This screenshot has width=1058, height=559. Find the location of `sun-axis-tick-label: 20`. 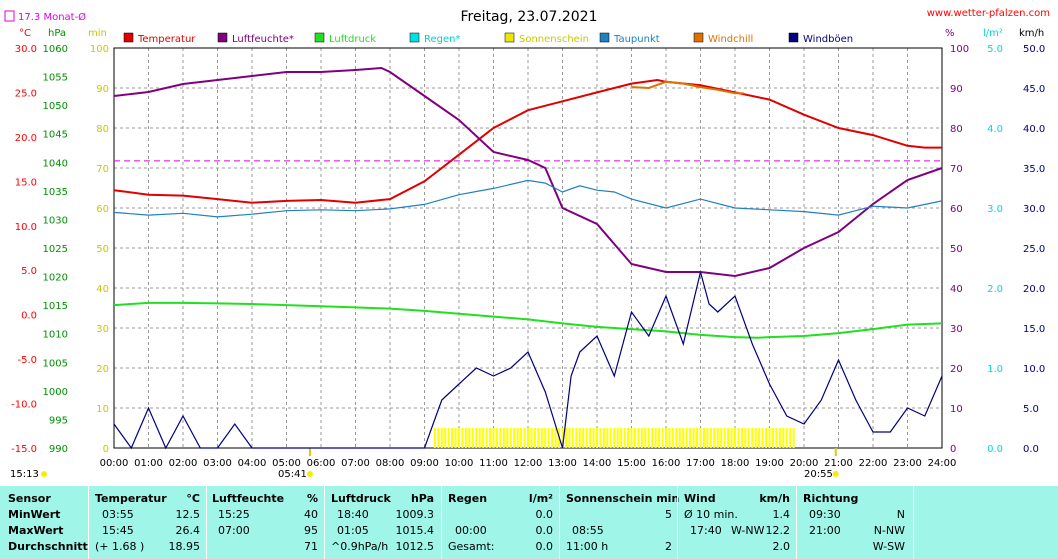

sun-axis-tick-label: 20 is located at coordinates (102, 369).